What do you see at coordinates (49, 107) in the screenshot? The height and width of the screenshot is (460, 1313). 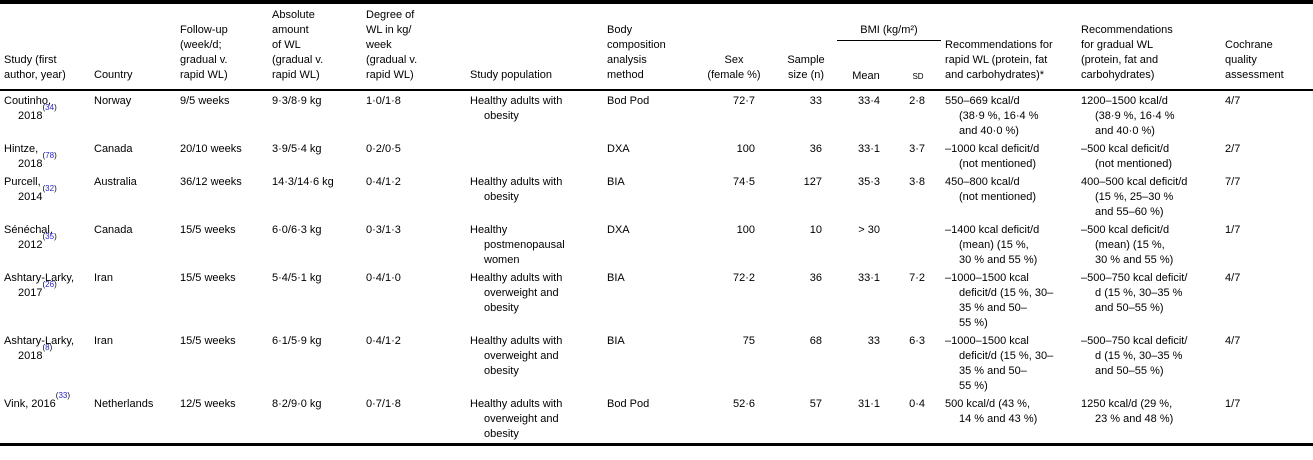 I see `citation-link: 34` at bounding box center [49, 107].